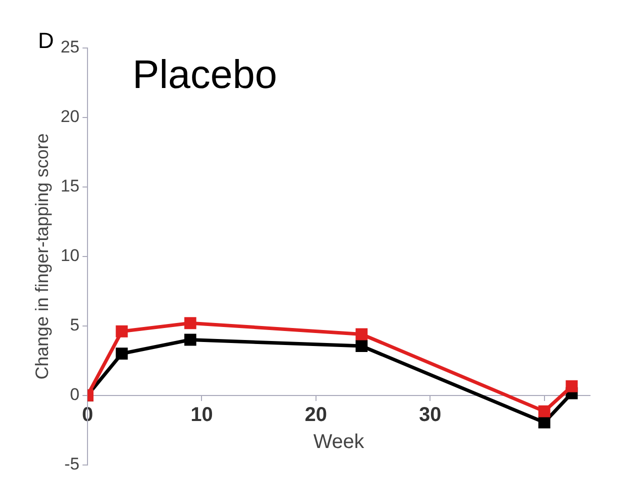  What do you see at coordinates (72, 464) in the screenshot?
I see `y-tick-label: -5` at bounding box center [72, 464].